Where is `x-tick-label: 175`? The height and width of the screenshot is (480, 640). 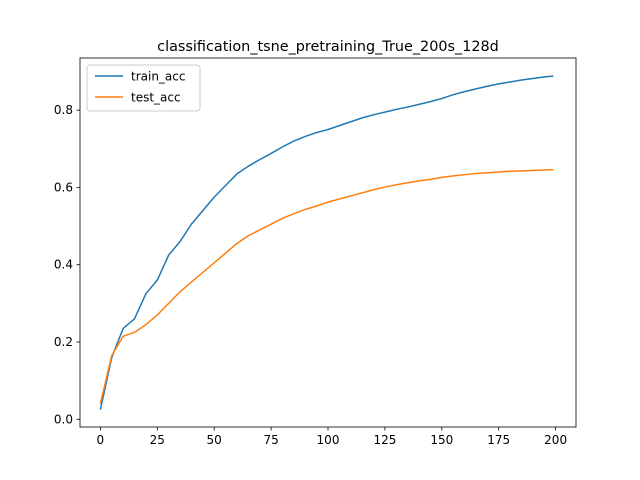
x-tick-label: 175 is located at coordinates (498, 440).